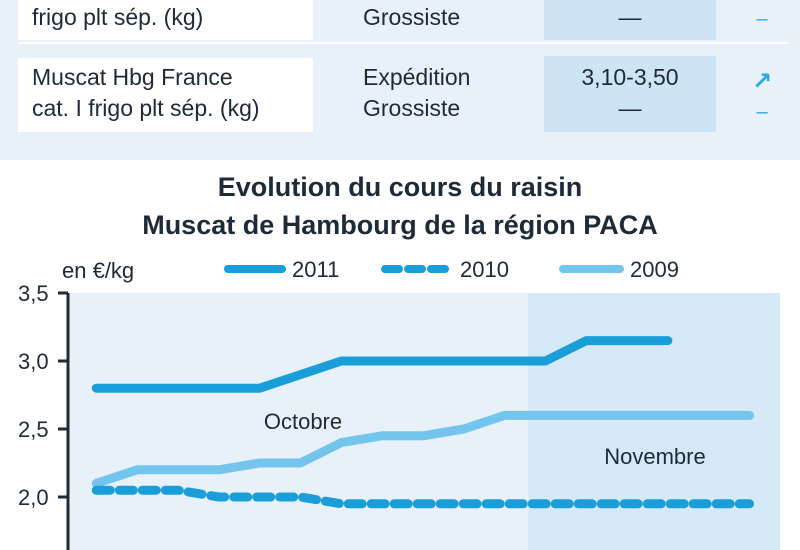 The image size is (800, 550). Describe the element at coordinates (400, 225) in the screenshot. I see `chart-subtitle: Muscat de Hambourg de la région PACA` at that location.